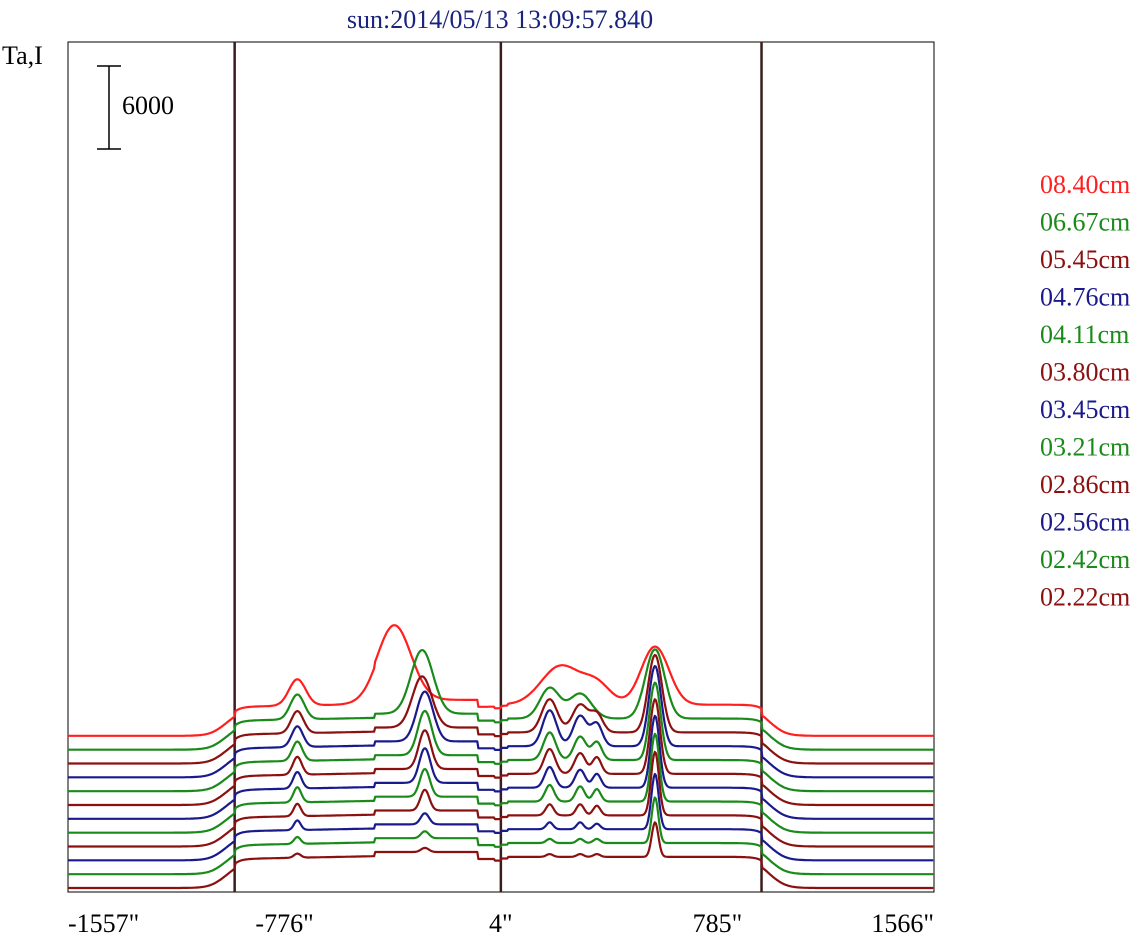 This screenshot has height=941, width=1147. I want to click on legend-item: 08.40cm, so click(1085, 184).